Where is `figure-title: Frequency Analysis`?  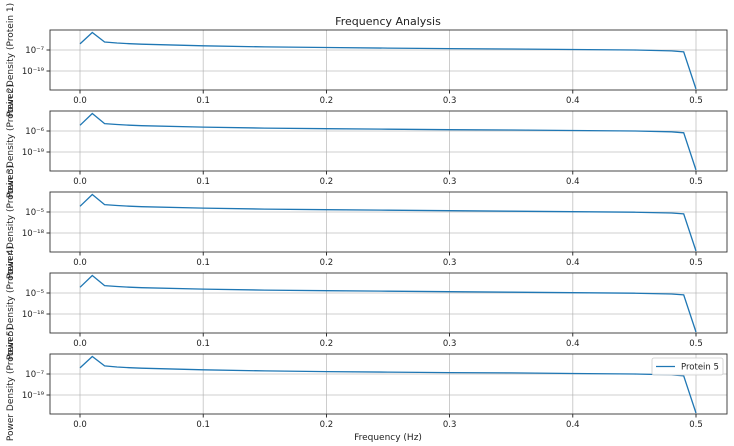
figure-title: Frequency Analysis is located at coordinates (388, 21).